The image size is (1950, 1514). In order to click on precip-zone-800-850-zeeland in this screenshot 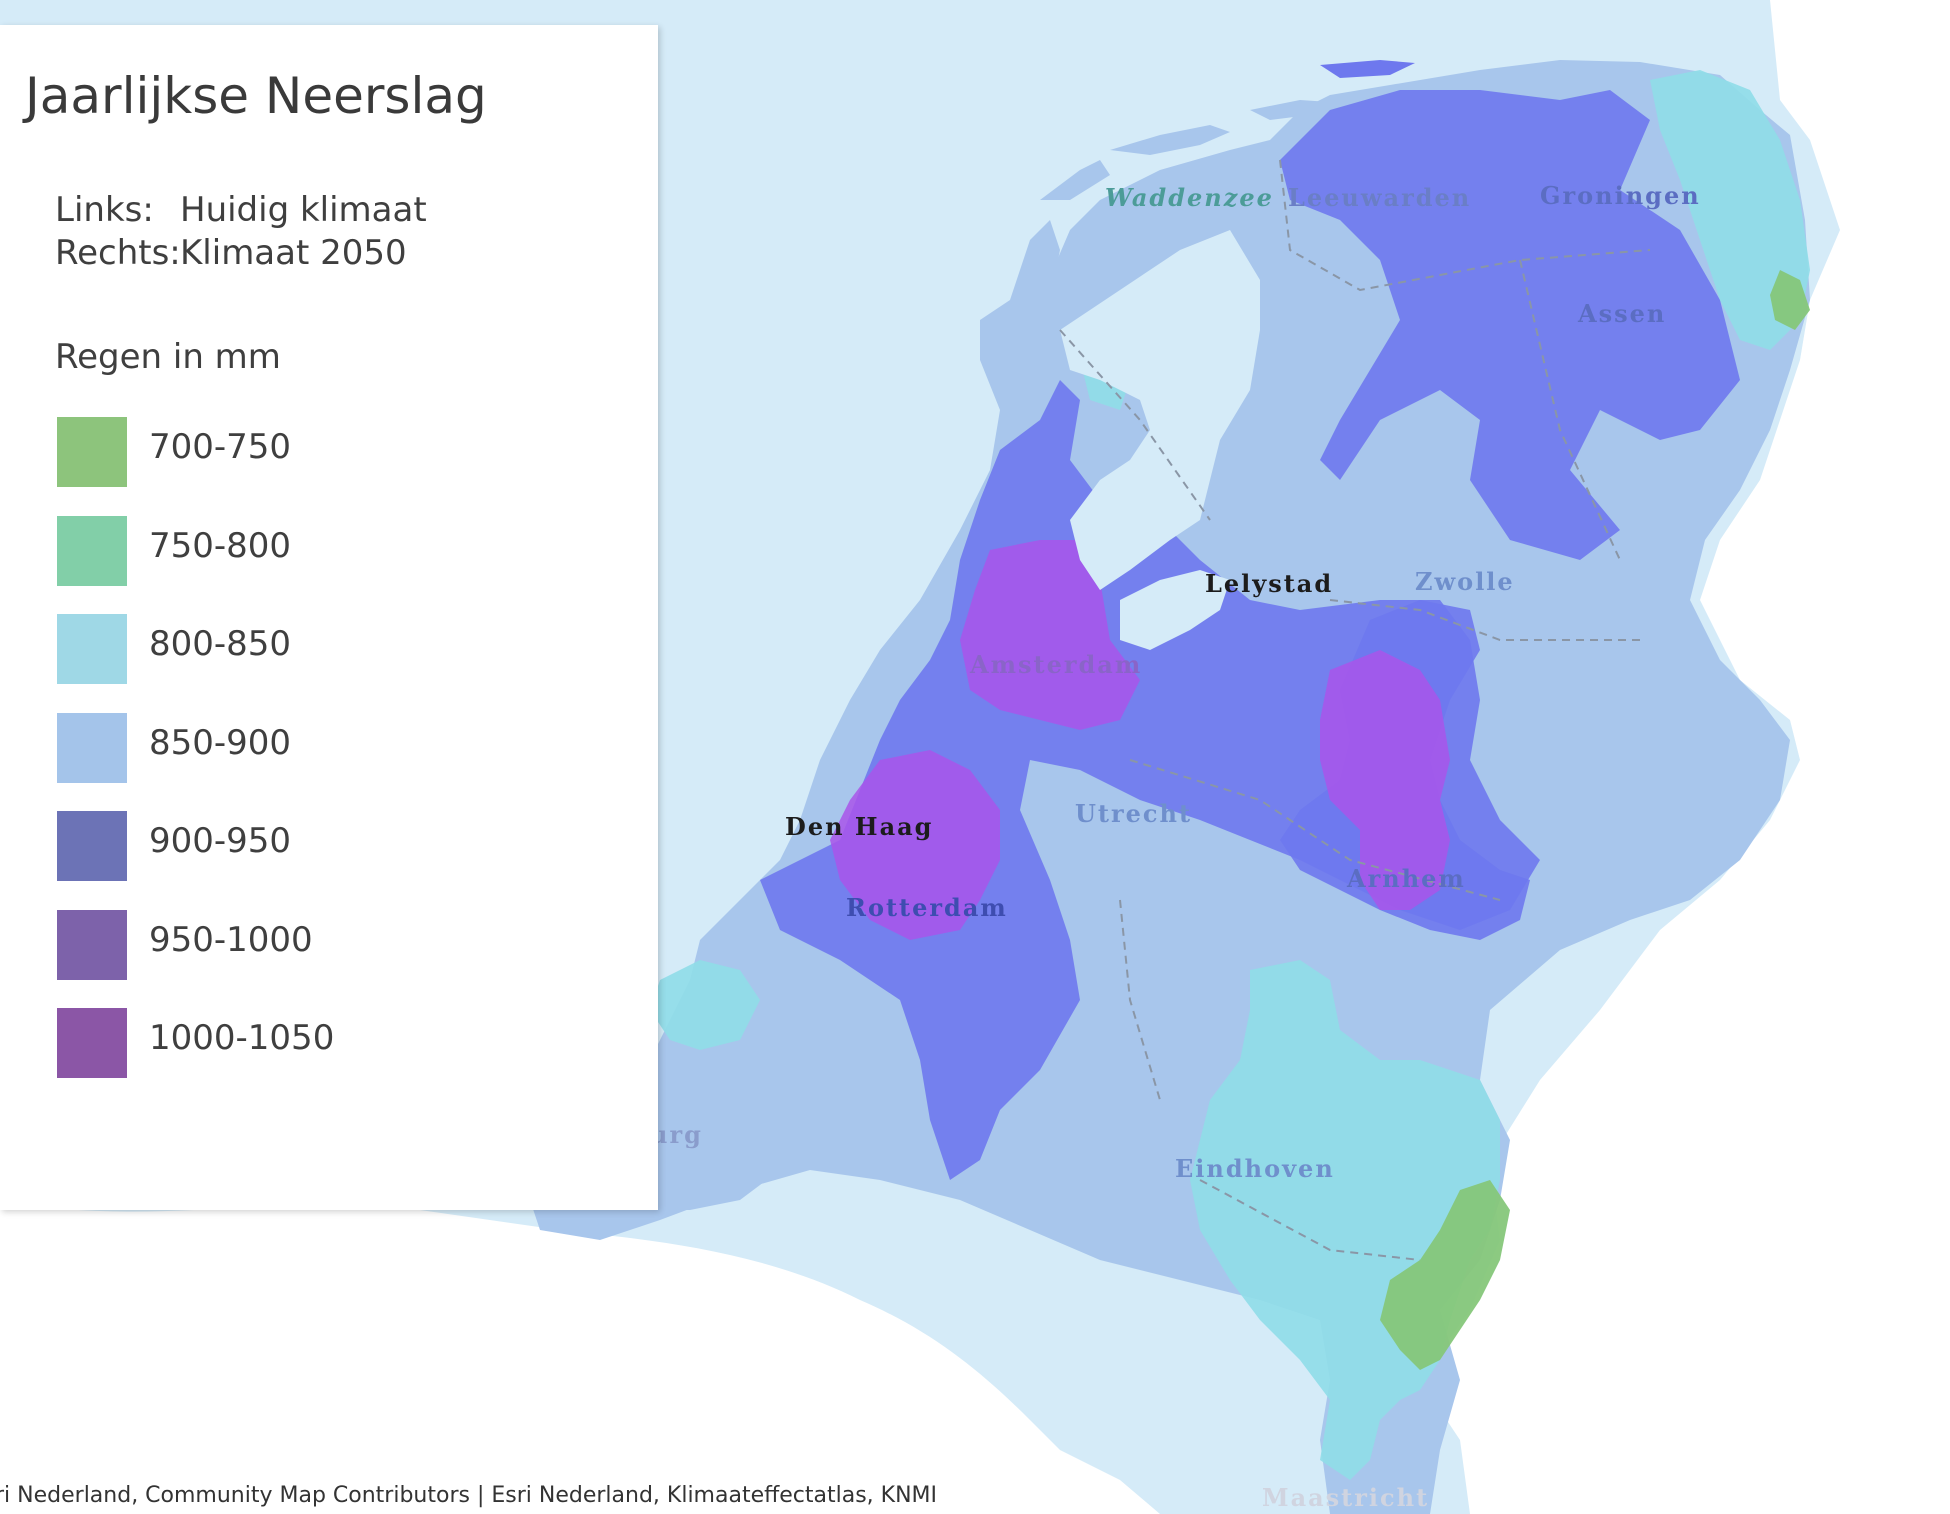, I will do `click(705, 1005)`.